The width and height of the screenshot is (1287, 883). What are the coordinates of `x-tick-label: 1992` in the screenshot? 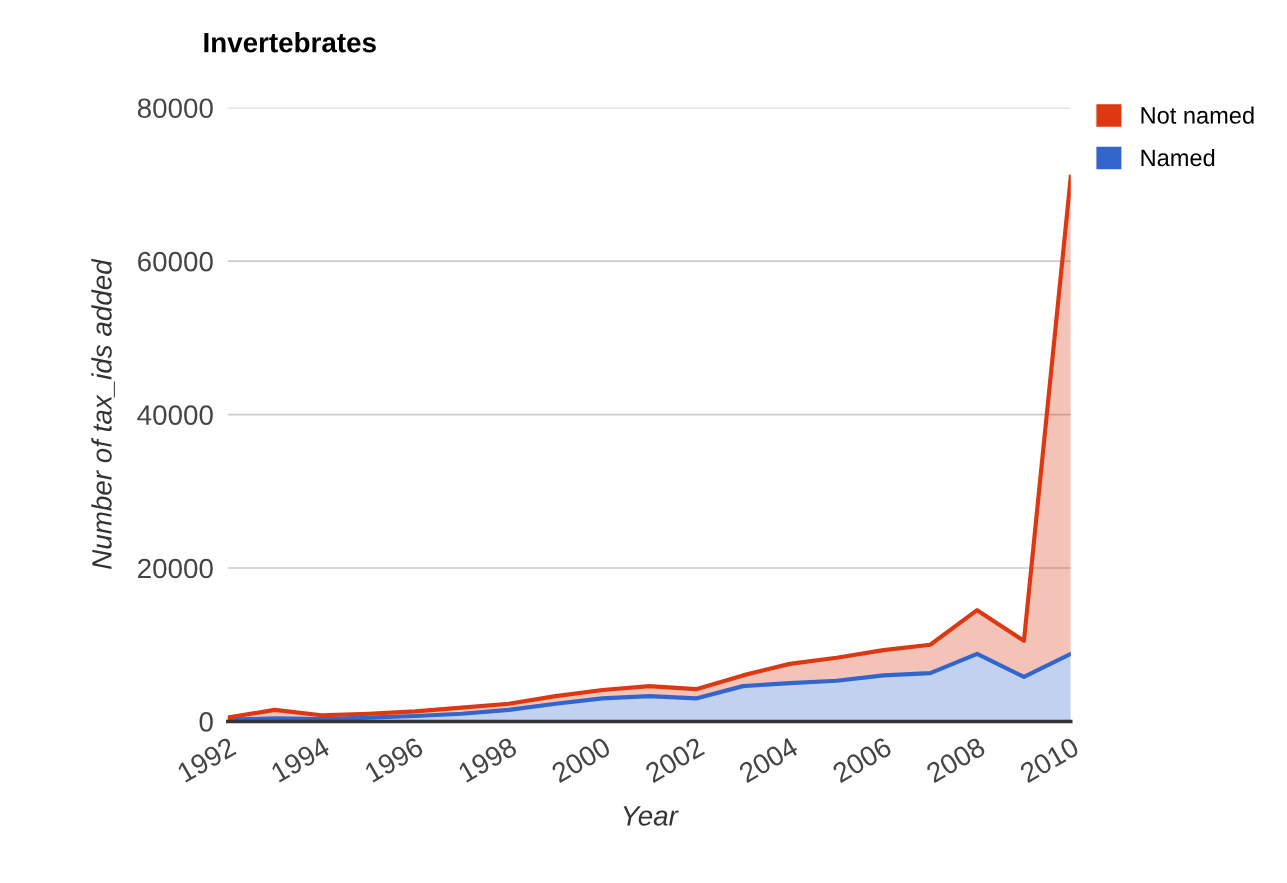 It's located at (206, 759).